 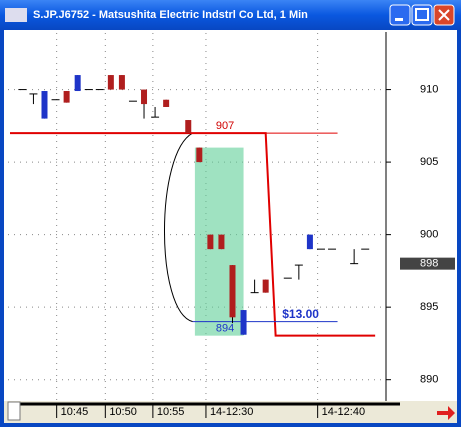 I want to click on x-tick-label: 10:45, so click(x=75, y=412).